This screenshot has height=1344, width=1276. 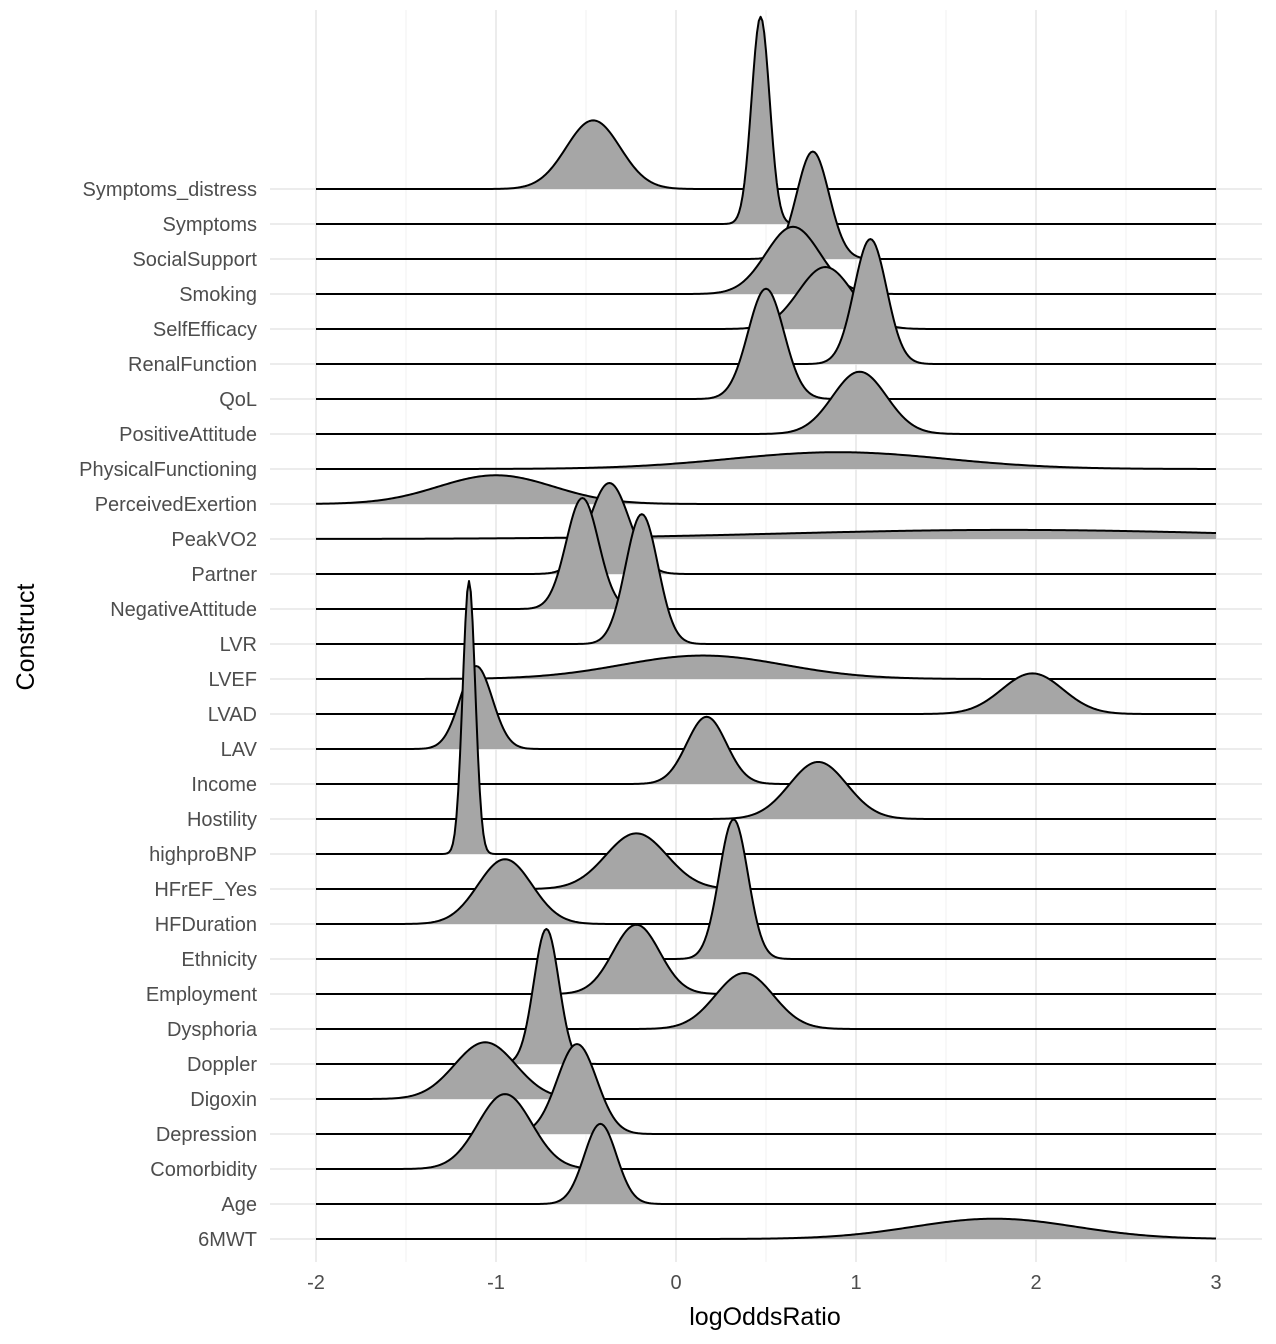 What do you see at coordinates (232, 715) in the screenshot?
I see `y-tick-label: LVAD` at bounding box center [232, 715].